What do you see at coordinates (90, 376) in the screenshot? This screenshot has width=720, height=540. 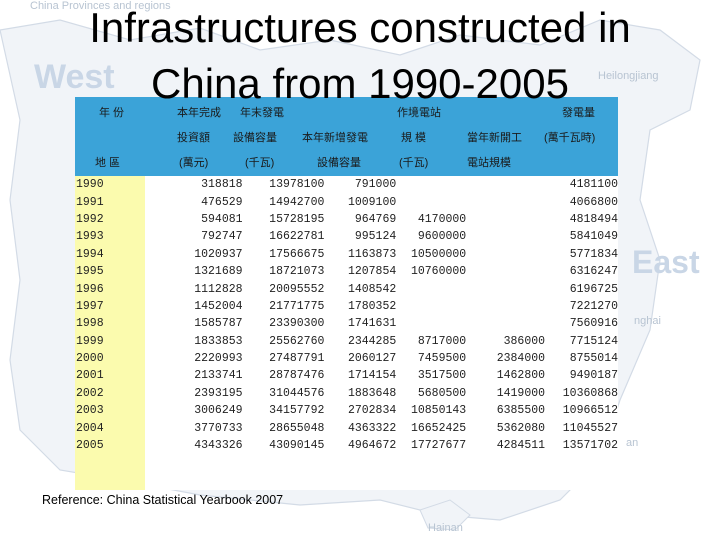 I see `year-cell: 2001` at bounding box center [90, 376].